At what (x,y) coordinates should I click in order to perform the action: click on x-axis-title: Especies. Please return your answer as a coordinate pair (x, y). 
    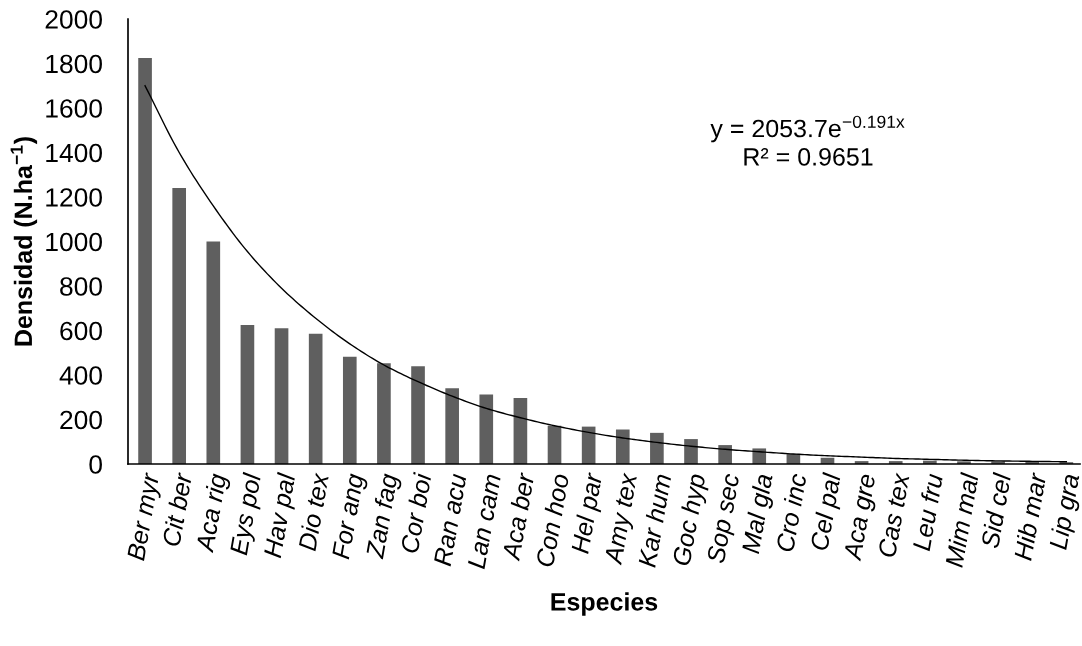
    Looking at the image, I should click on (604, 604).